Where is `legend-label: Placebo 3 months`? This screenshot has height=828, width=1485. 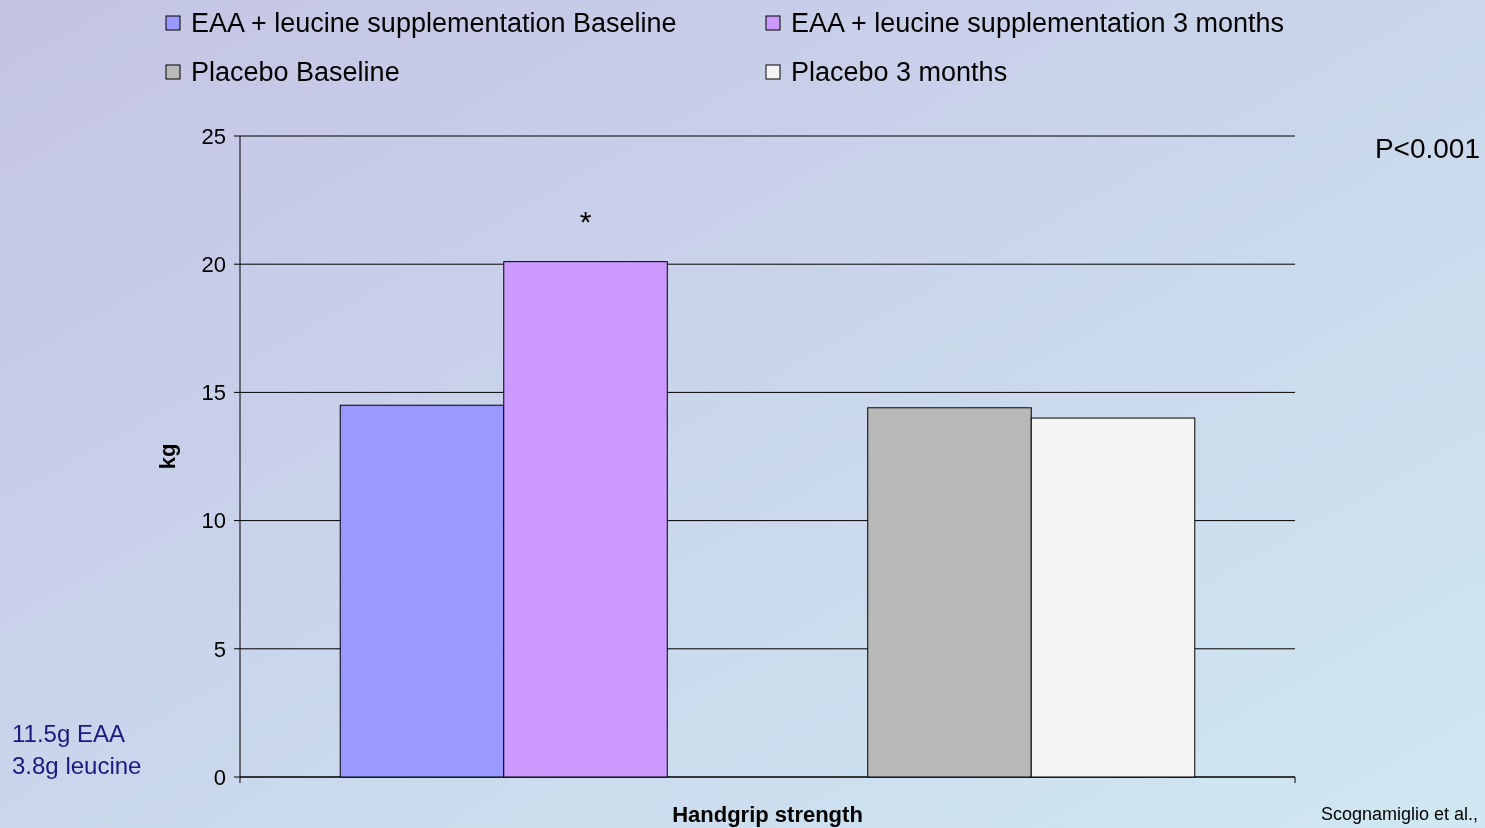
legend-label: Placebo 3 months is located at coordinates (899, 72).